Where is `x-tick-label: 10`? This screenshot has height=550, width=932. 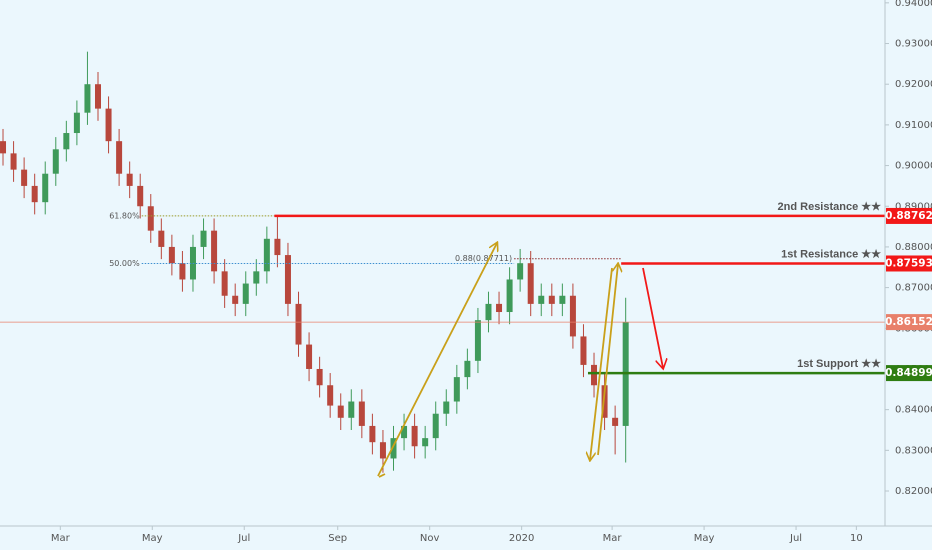 x-tick-label: 10 is located at coordinates (856, 538).